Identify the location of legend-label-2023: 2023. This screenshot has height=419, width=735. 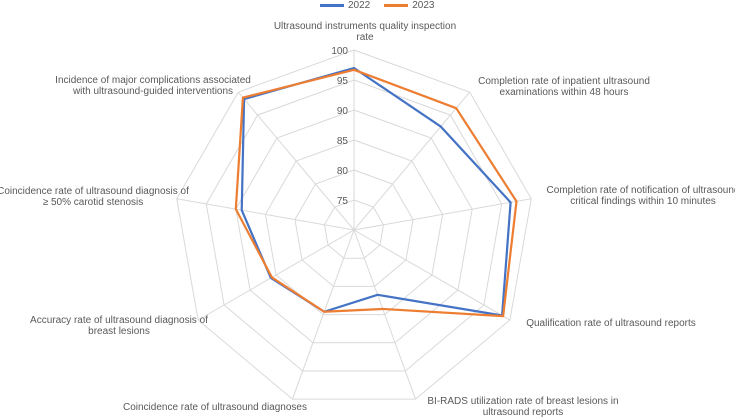
(423, 5).